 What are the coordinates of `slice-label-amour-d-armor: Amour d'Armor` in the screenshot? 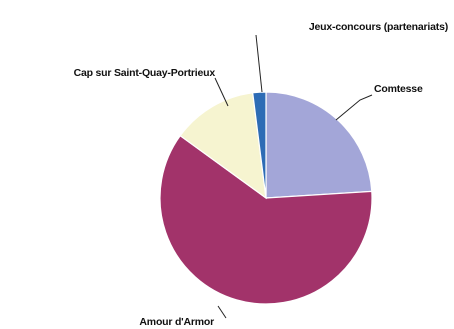 It's located at (176, 322).